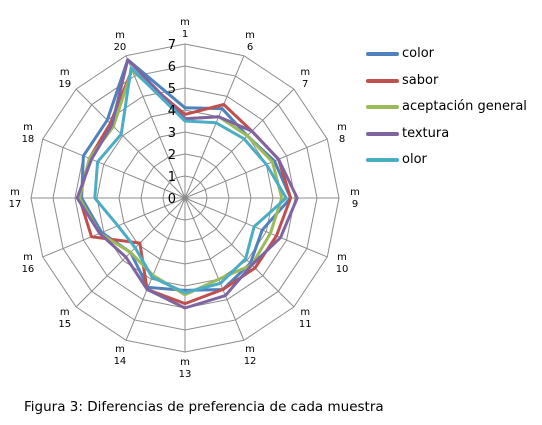 The width and height of the screenshot is (542, 425). What do you see at coordinates (185, 368) in the screenshot?
I see `category-label: m 13` at bounding box center [185, 368].